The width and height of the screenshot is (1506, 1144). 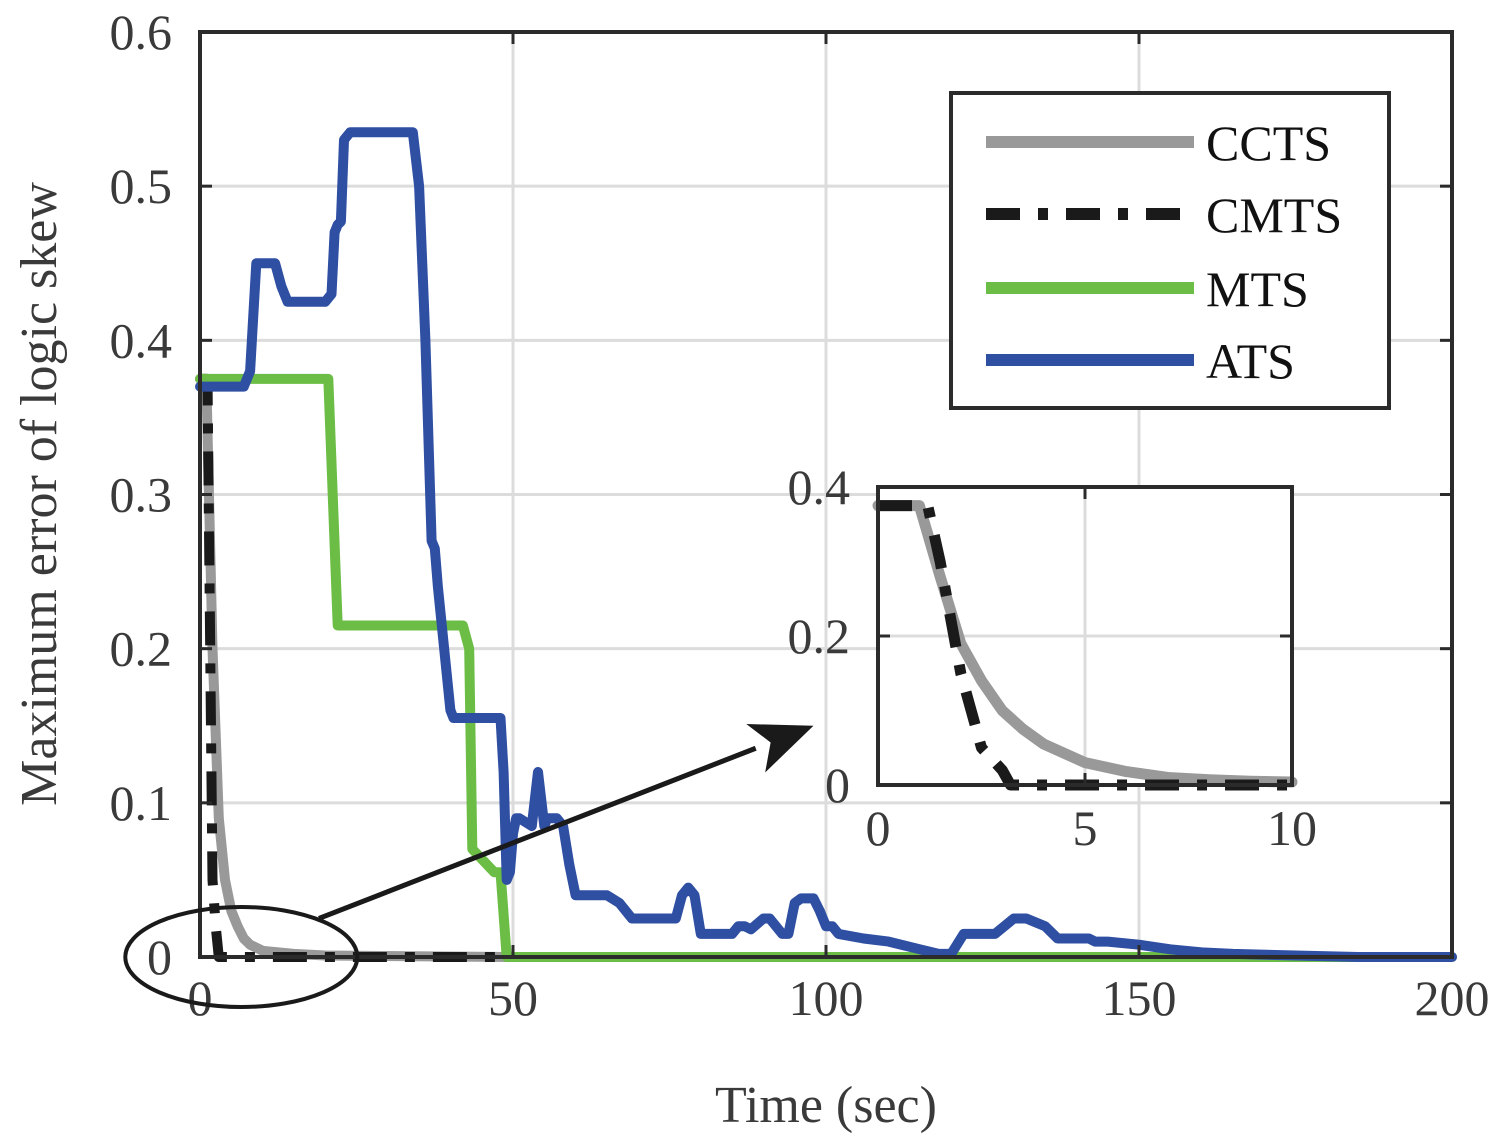 What do you see at coordinates (141, 649) in the screenshot?
I see `main-ytick-label-2: 0.2` at bounding box center [141, 649].